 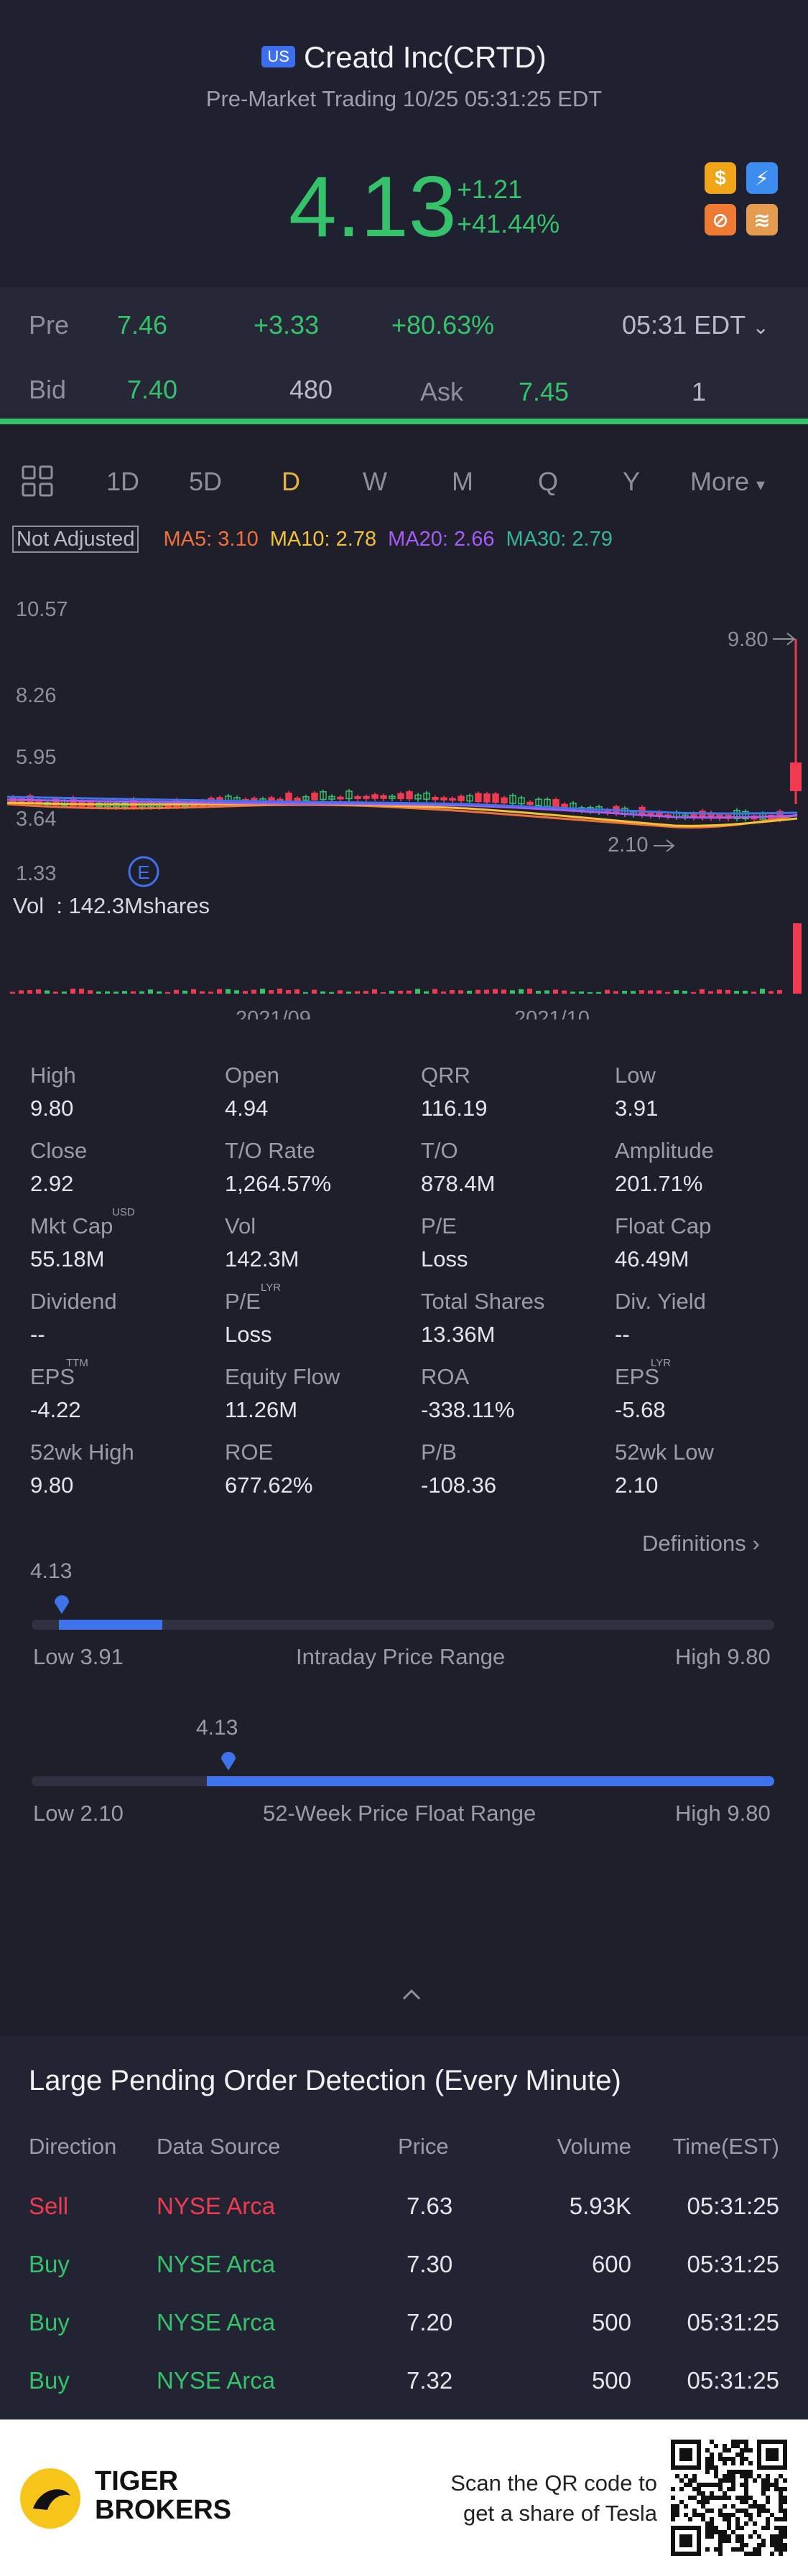 I want to click on tab-year: Y, so click(x=632, y=481).